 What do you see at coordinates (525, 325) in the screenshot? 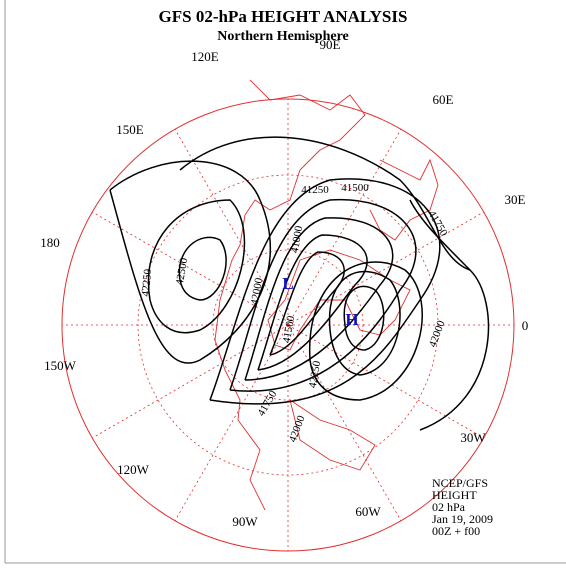
I see `longitude-label: 0` at bounding box center [525, 325].